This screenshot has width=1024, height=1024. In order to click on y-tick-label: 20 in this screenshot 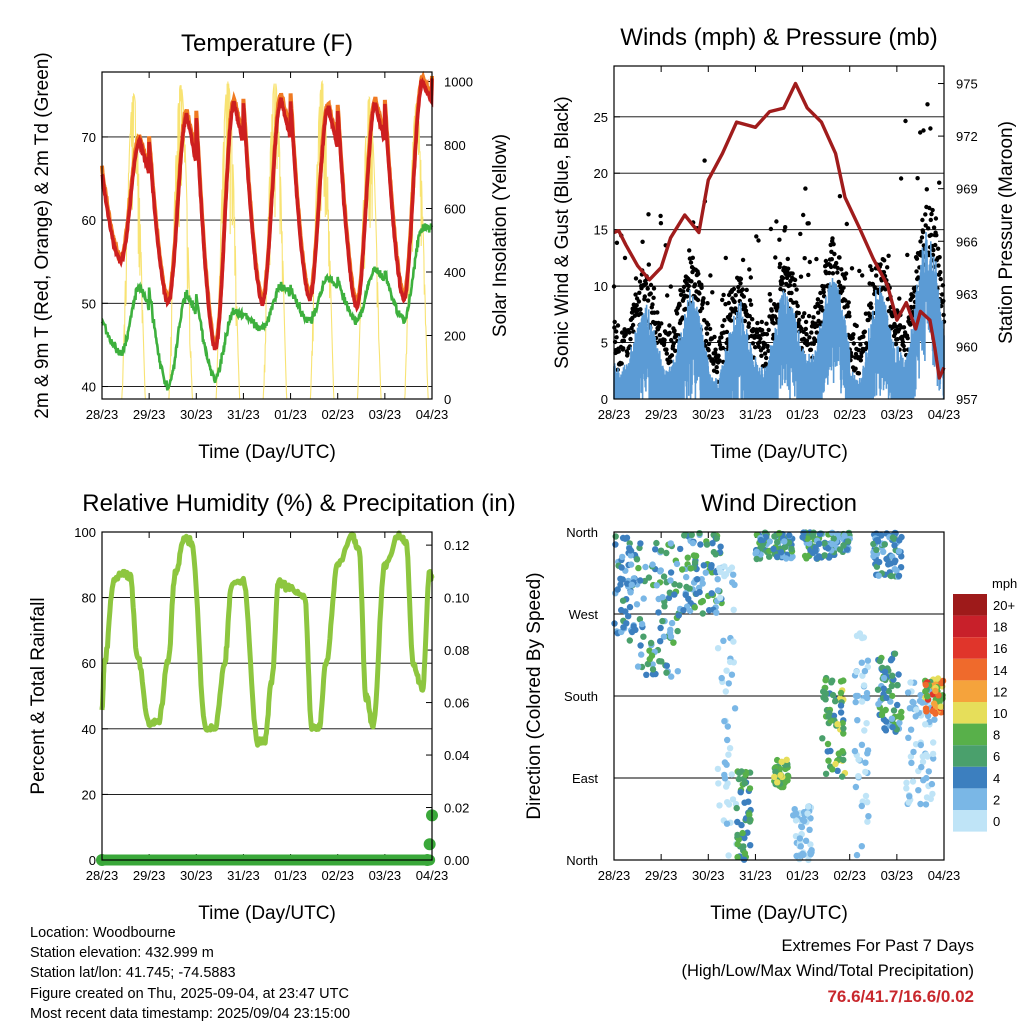, I will do `click(601, 173)`.